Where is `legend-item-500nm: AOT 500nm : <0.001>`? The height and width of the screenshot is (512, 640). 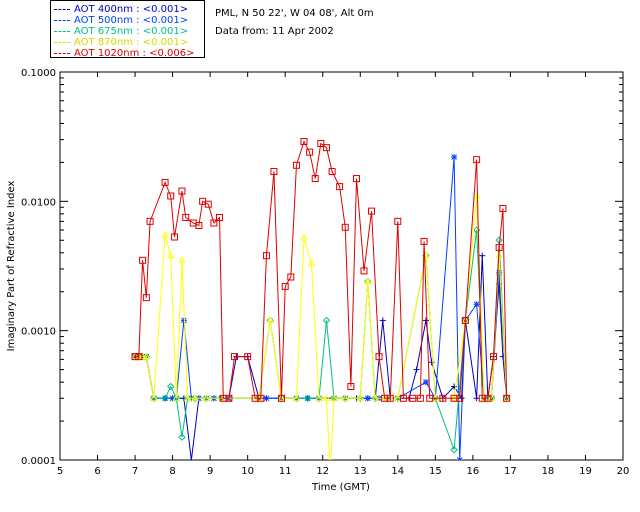 legend-item-500nm: AOT 500nm : <0.001> is located at coordinates (121, 20).